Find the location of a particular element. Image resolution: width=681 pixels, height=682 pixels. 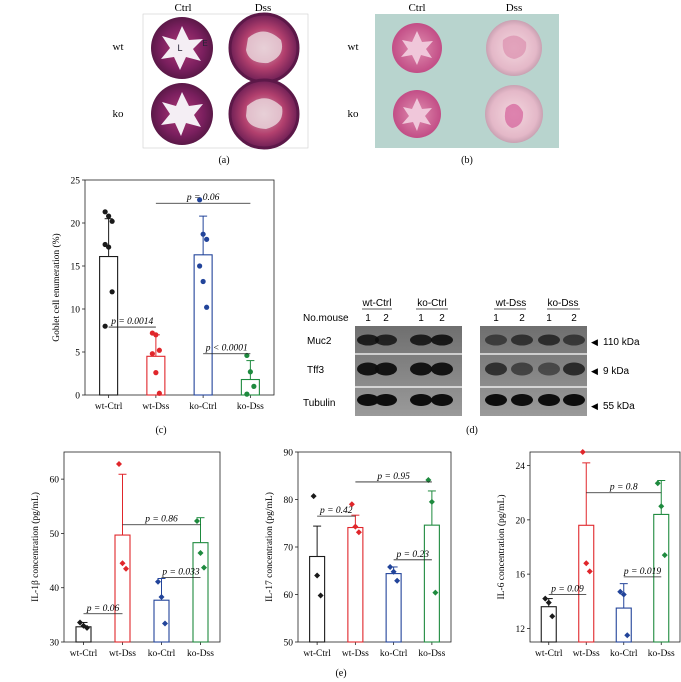

abpas-section-ko-dss is located at coordinates (514, 114).